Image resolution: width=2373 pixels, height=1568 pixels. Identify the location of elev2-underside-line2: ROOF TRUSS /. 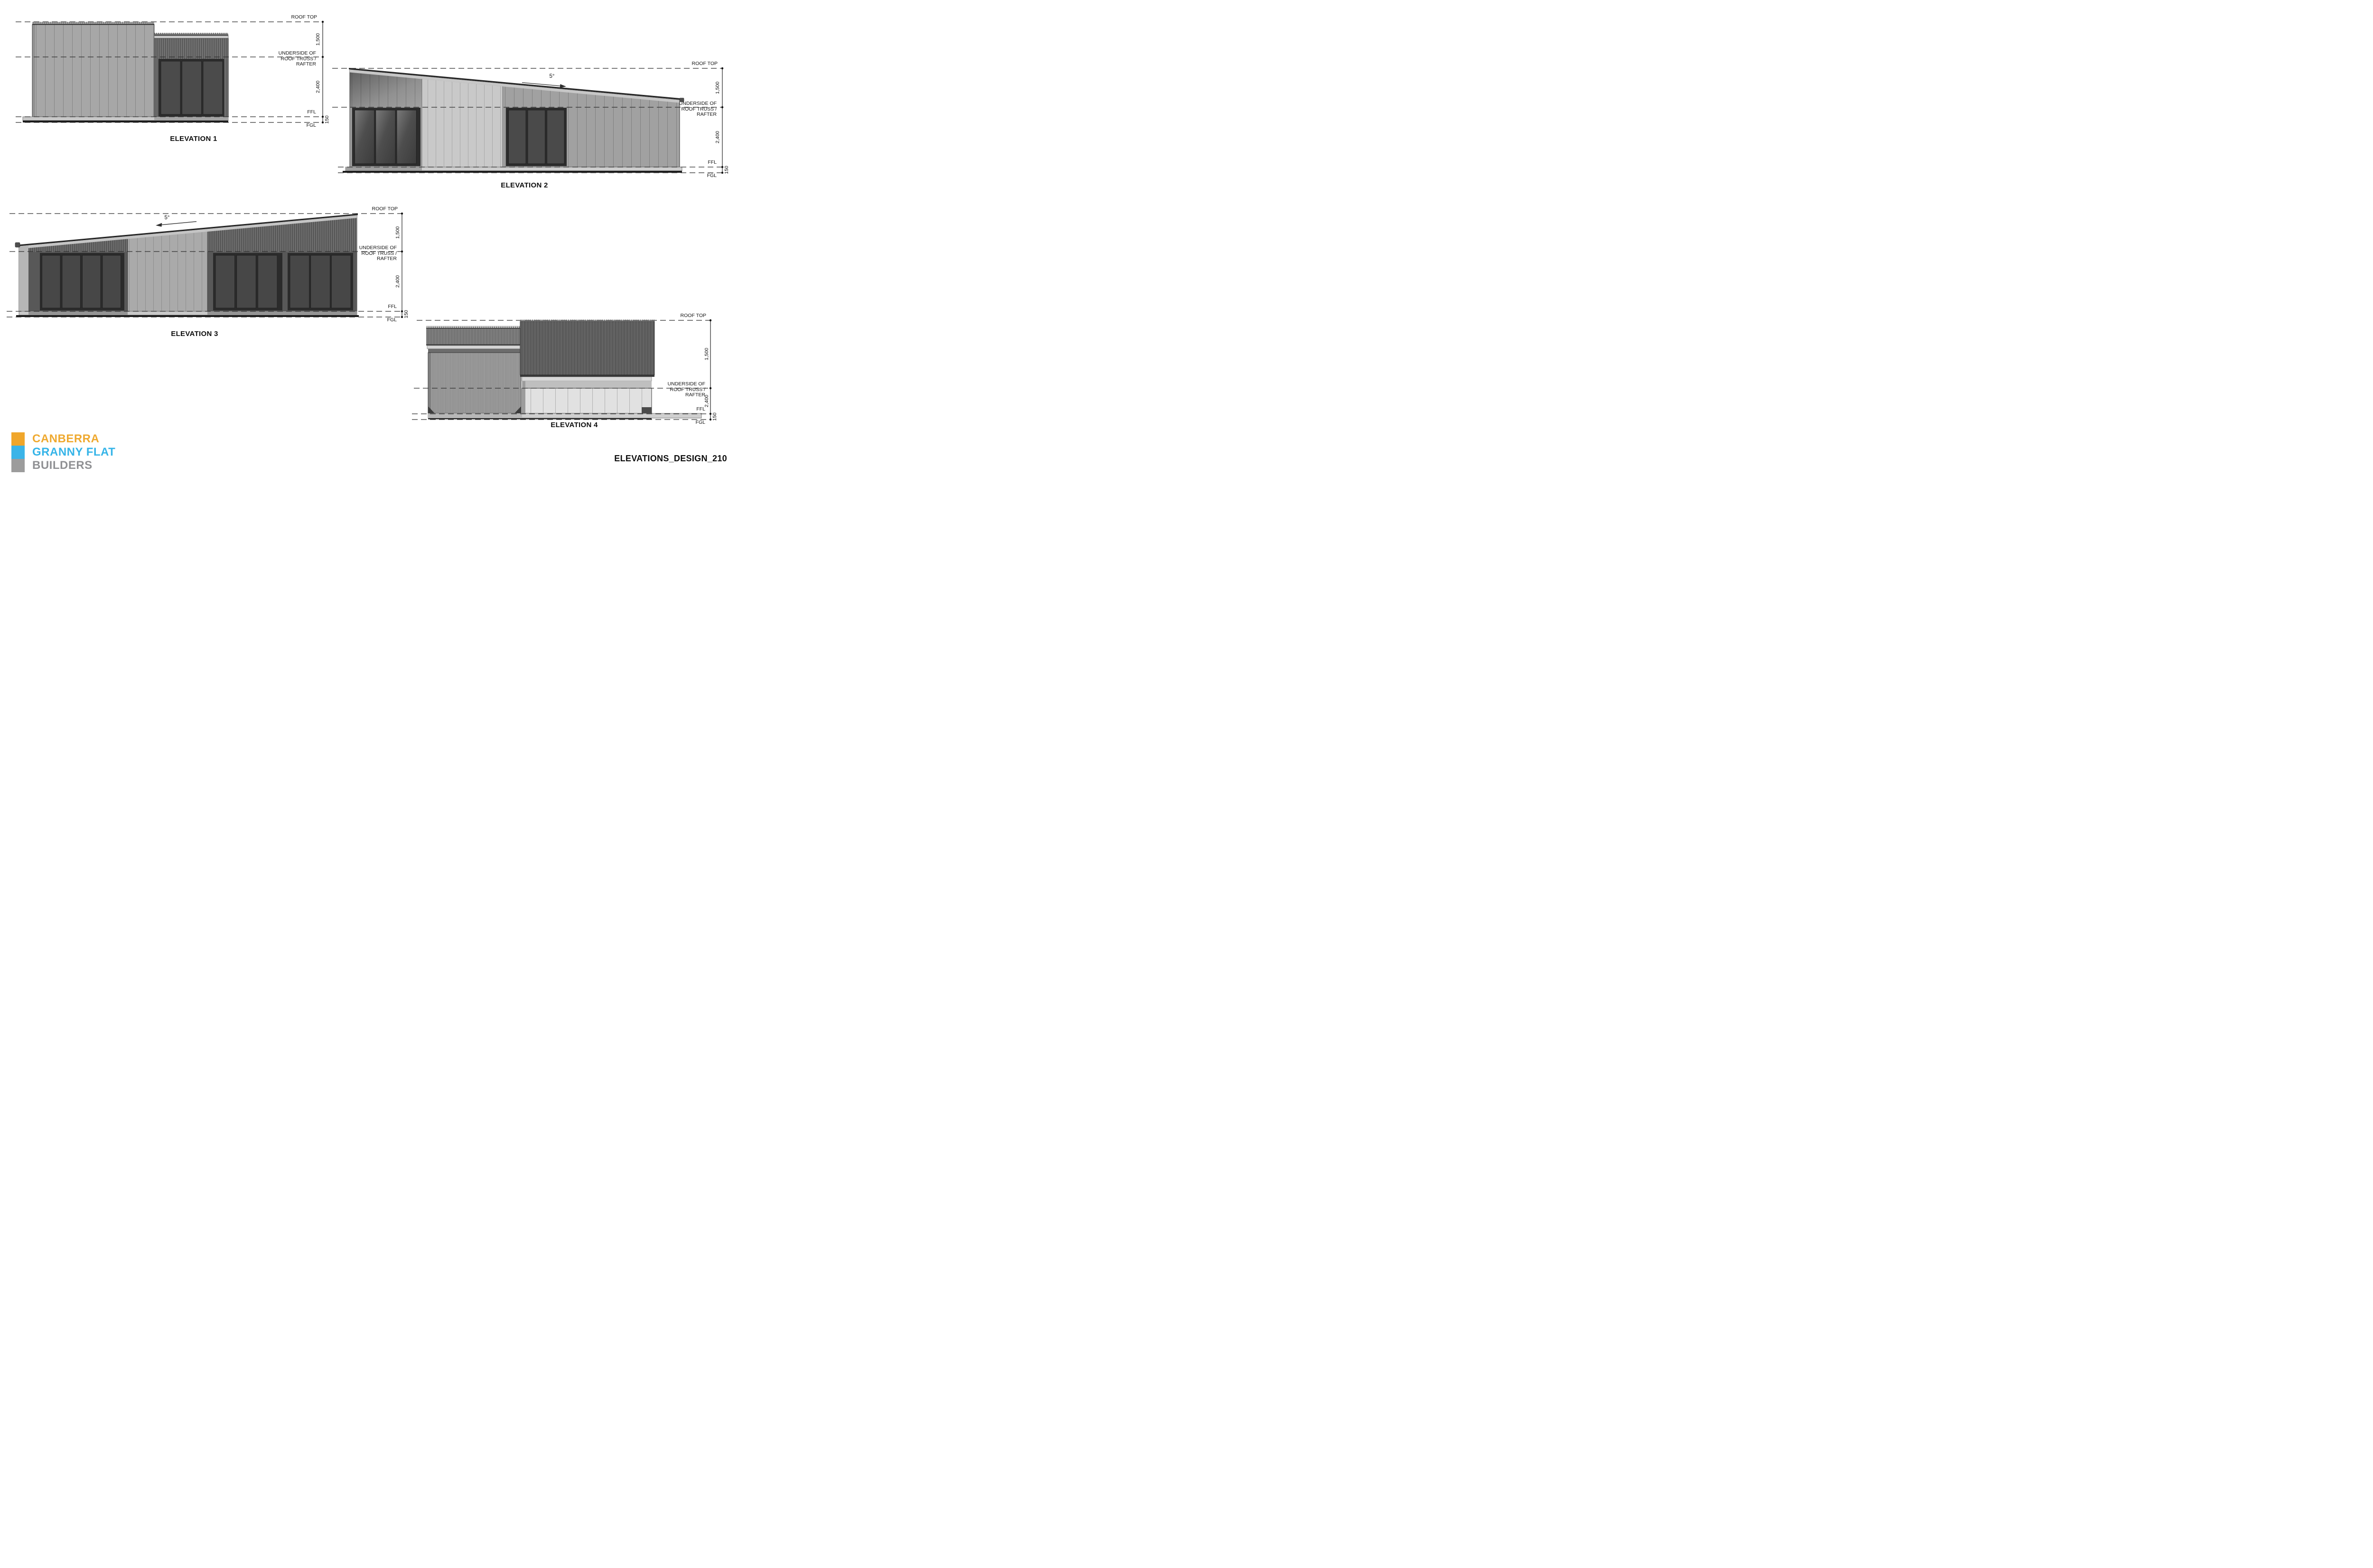
(699, 109).